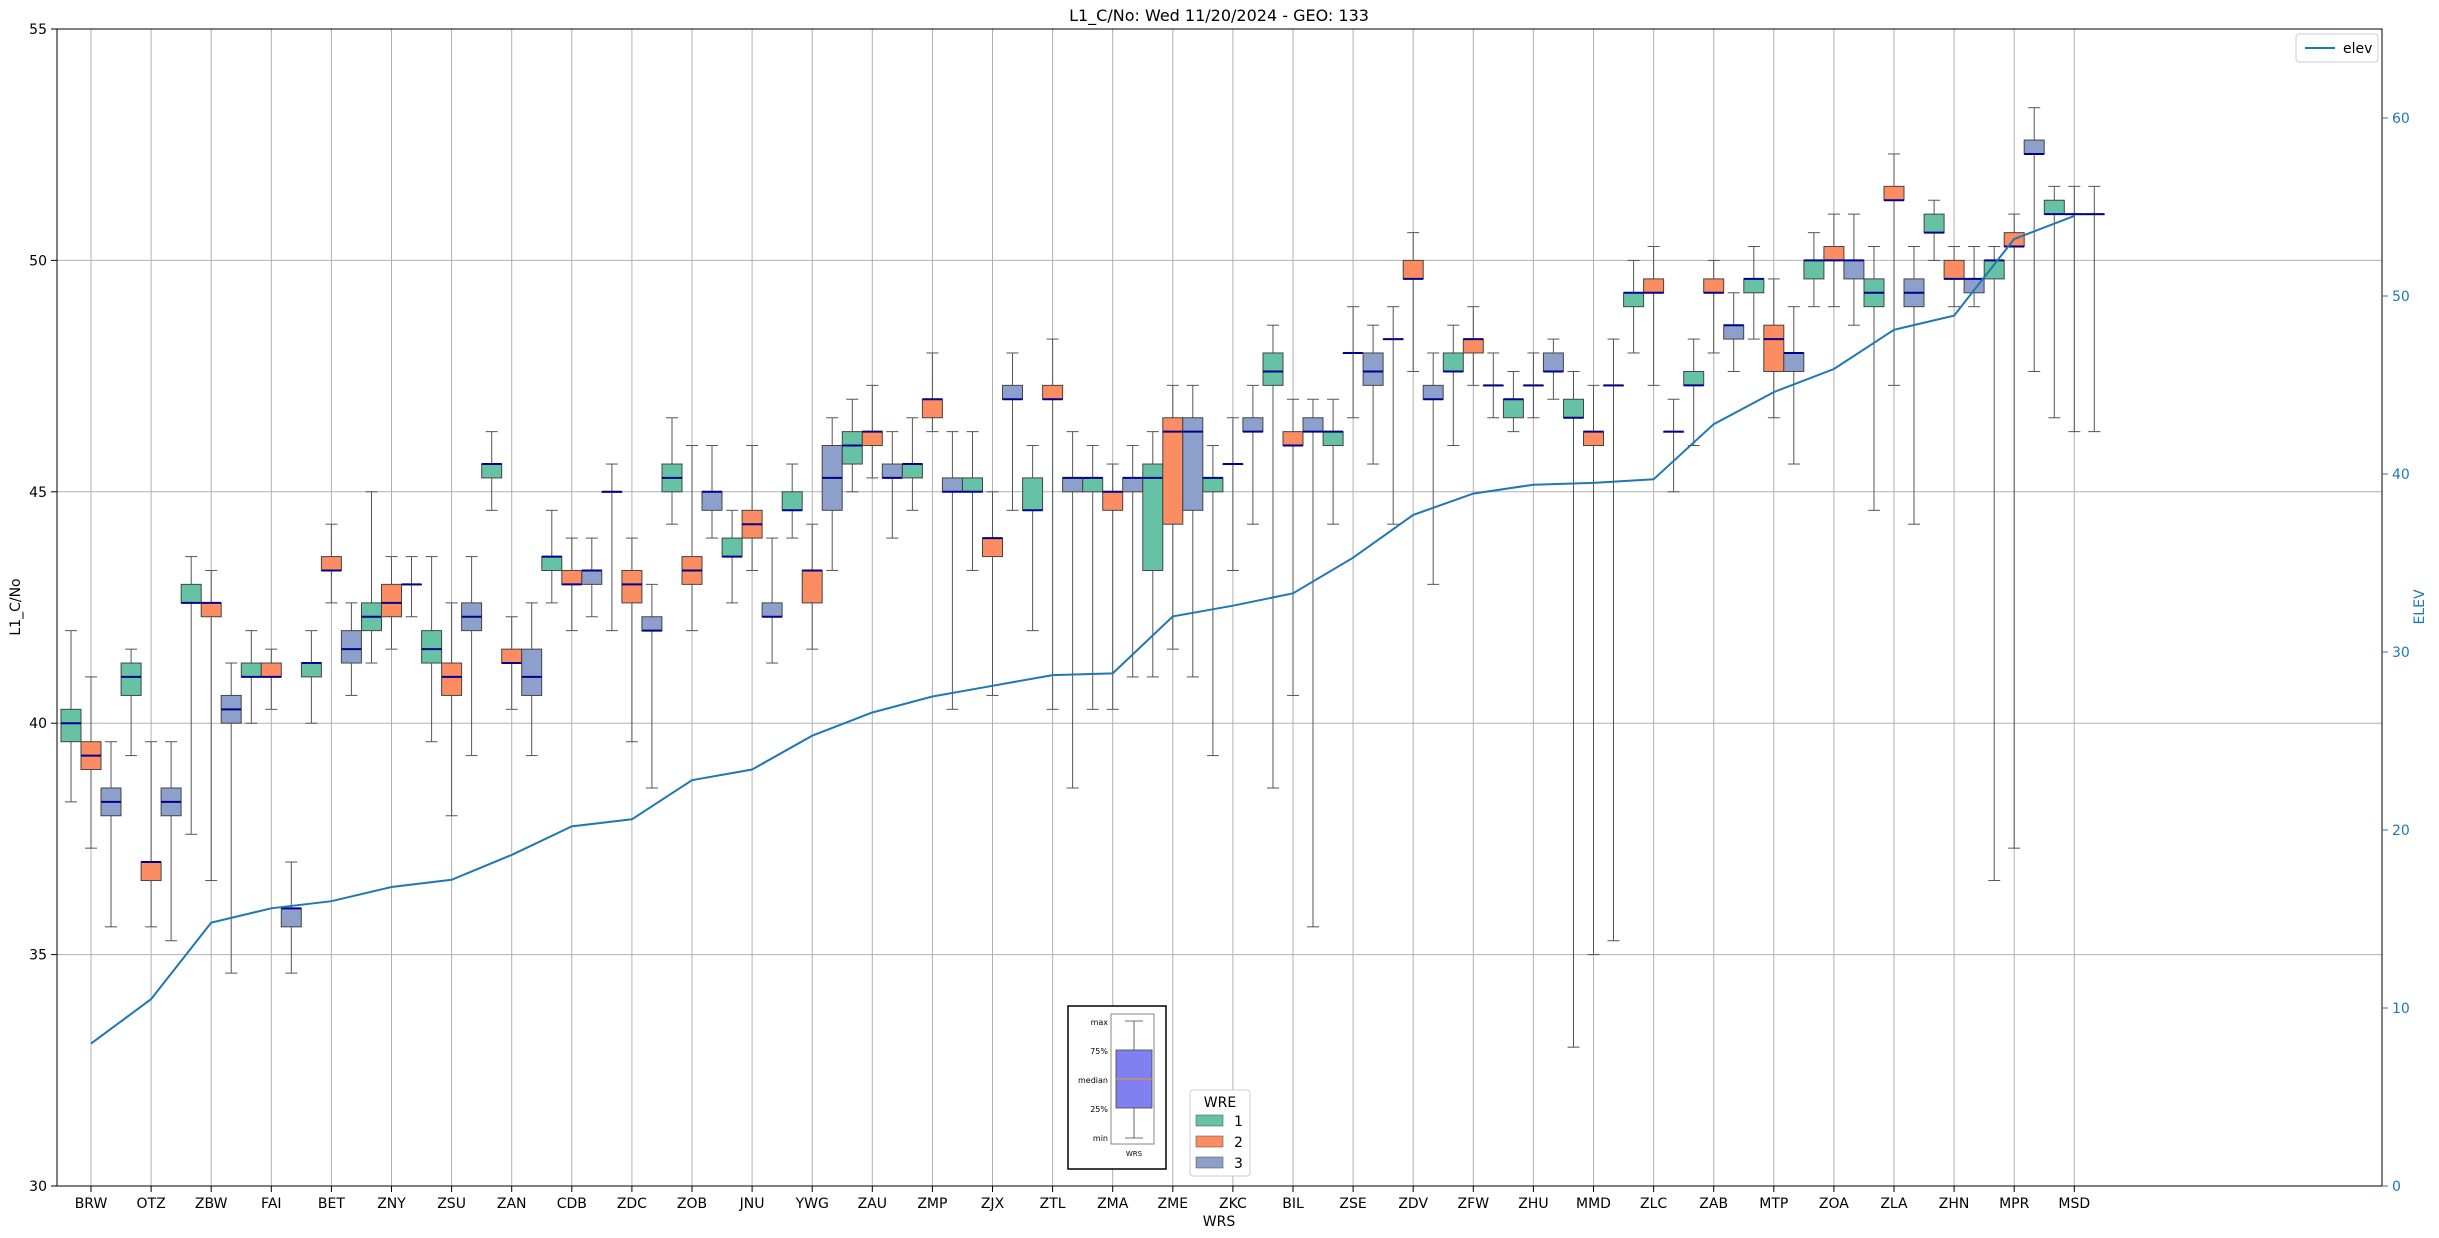  Describe the element at coordinates (1132, 1079) in the screenshot. I see `box-key-inner-frame` at that location.